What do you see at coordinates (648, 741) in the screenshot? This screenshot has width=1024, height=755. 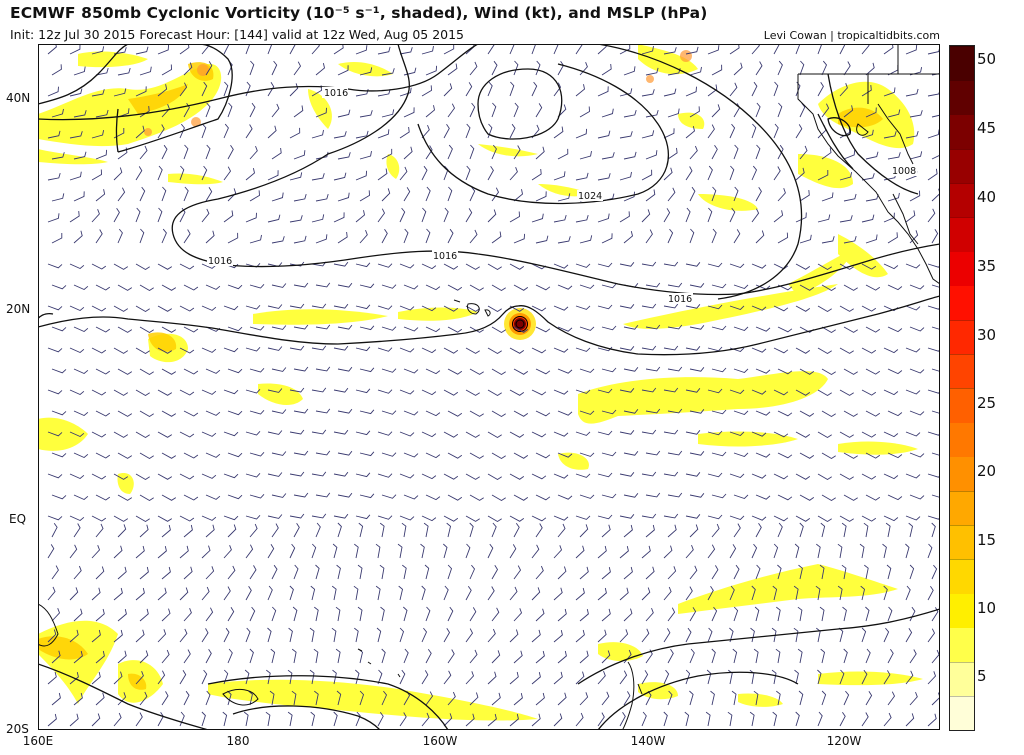 I see `lon-label-140w: 140W` at bounding box center [648, 741].